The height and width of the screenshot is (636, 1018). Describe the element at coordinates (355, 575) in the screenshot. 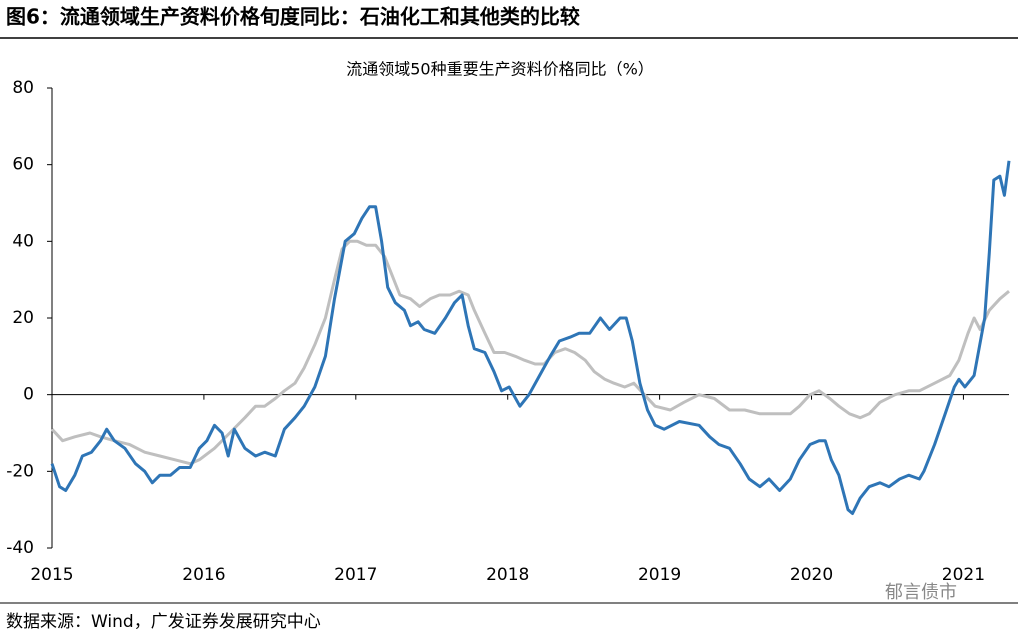

I see `x-tick-label: 2017` at that location.